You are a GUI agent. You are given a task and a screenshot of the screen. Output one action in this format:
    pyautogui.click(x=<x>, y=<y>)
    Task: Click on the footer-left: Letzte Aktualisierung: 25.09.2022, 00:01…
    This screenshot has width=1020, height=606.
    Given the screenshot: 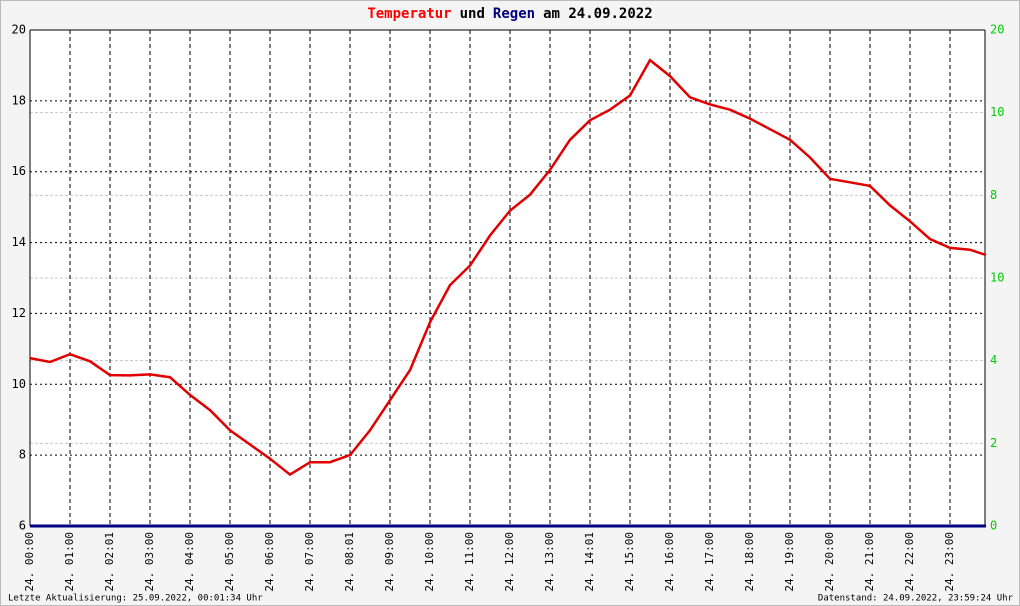 What is the action you would take?
    pyautogui.click(x=135, y=599)
    